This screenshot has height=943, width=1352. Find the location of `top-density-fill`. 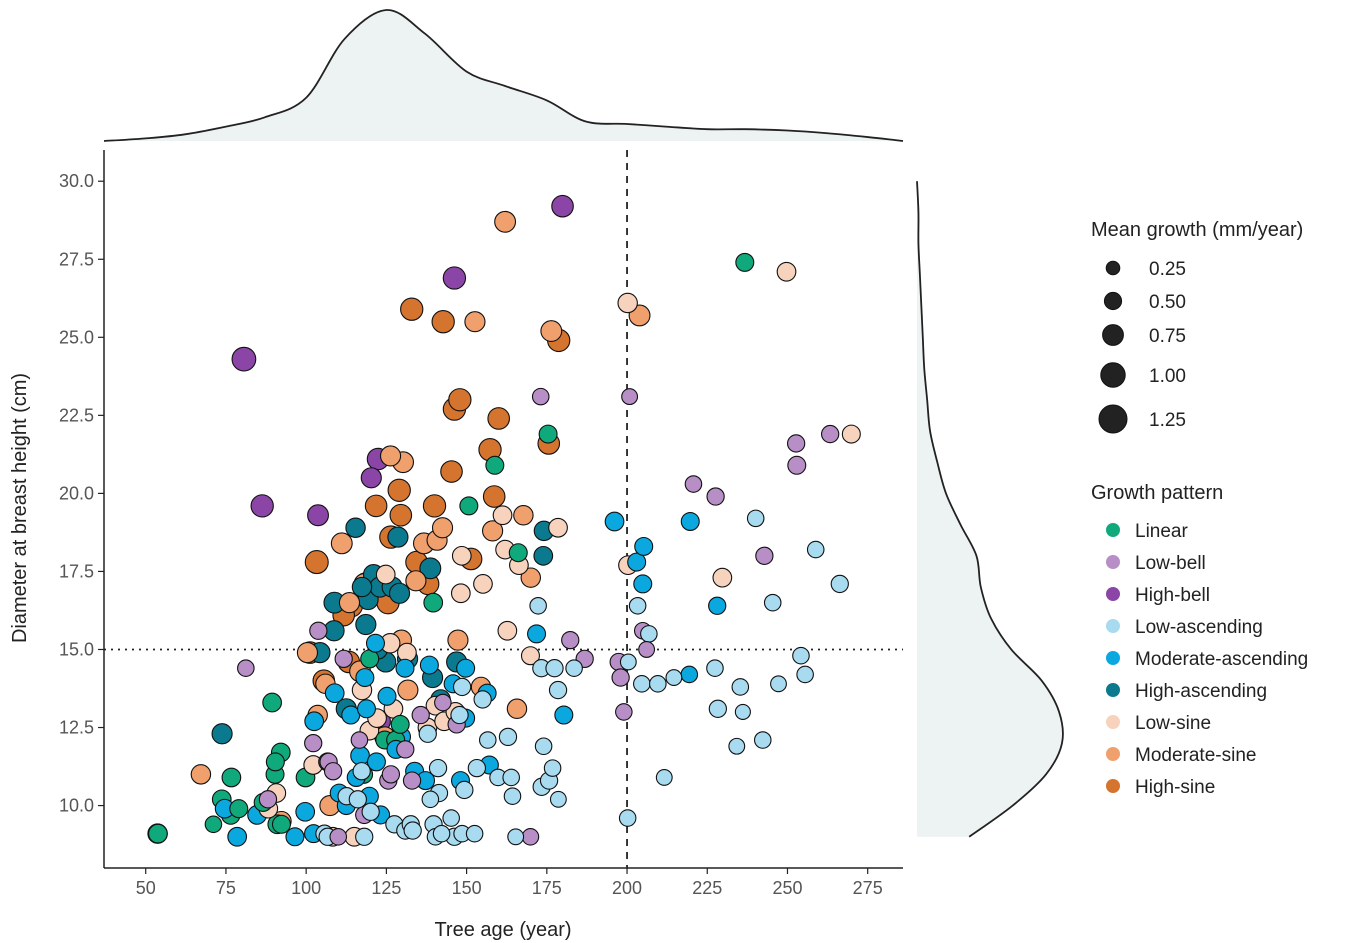

top-density-fill is located at coordinates (503, 75).